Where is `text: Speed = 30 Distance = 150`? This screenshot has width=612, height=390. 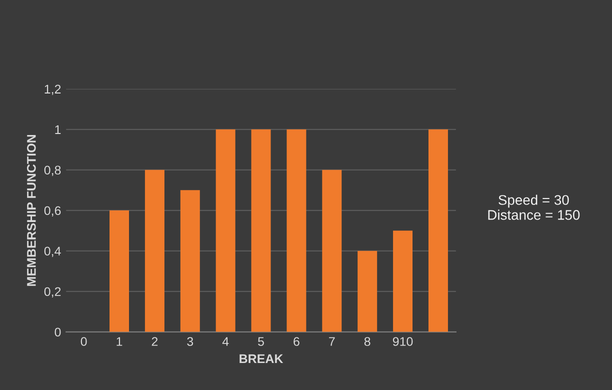
text: Speed = 30 Distance = 150 is located at coordinates (534, 207).